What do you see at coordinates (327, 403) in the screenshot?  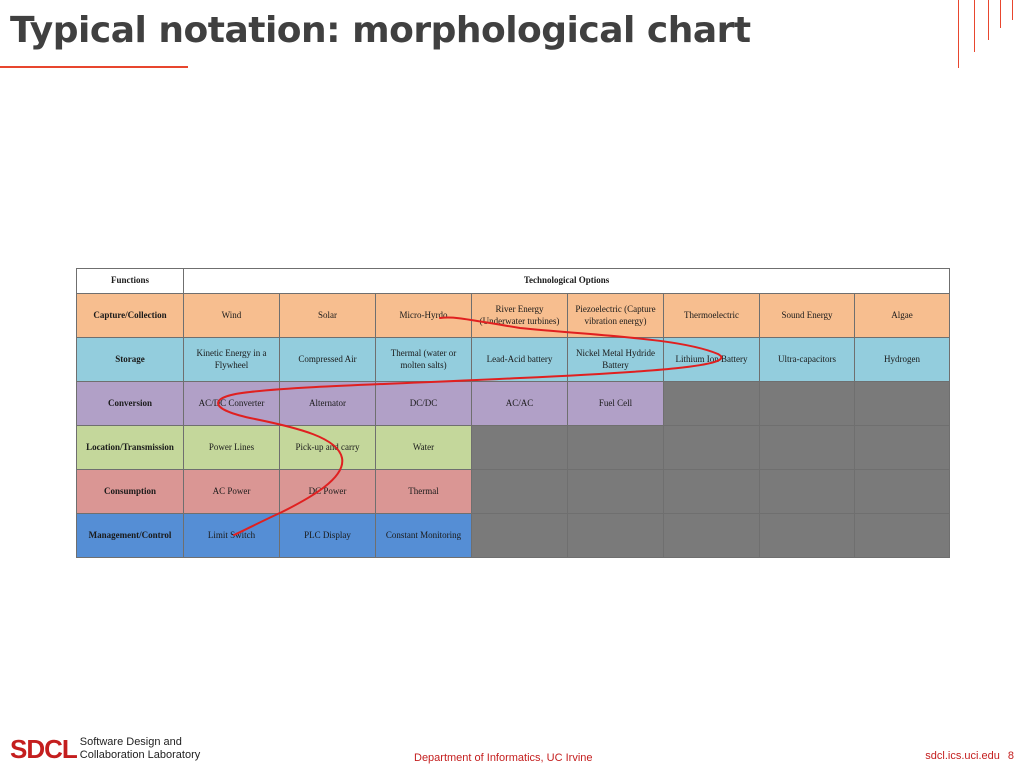 I see `option-cell: Alternator` at bounding box center [327, 403].